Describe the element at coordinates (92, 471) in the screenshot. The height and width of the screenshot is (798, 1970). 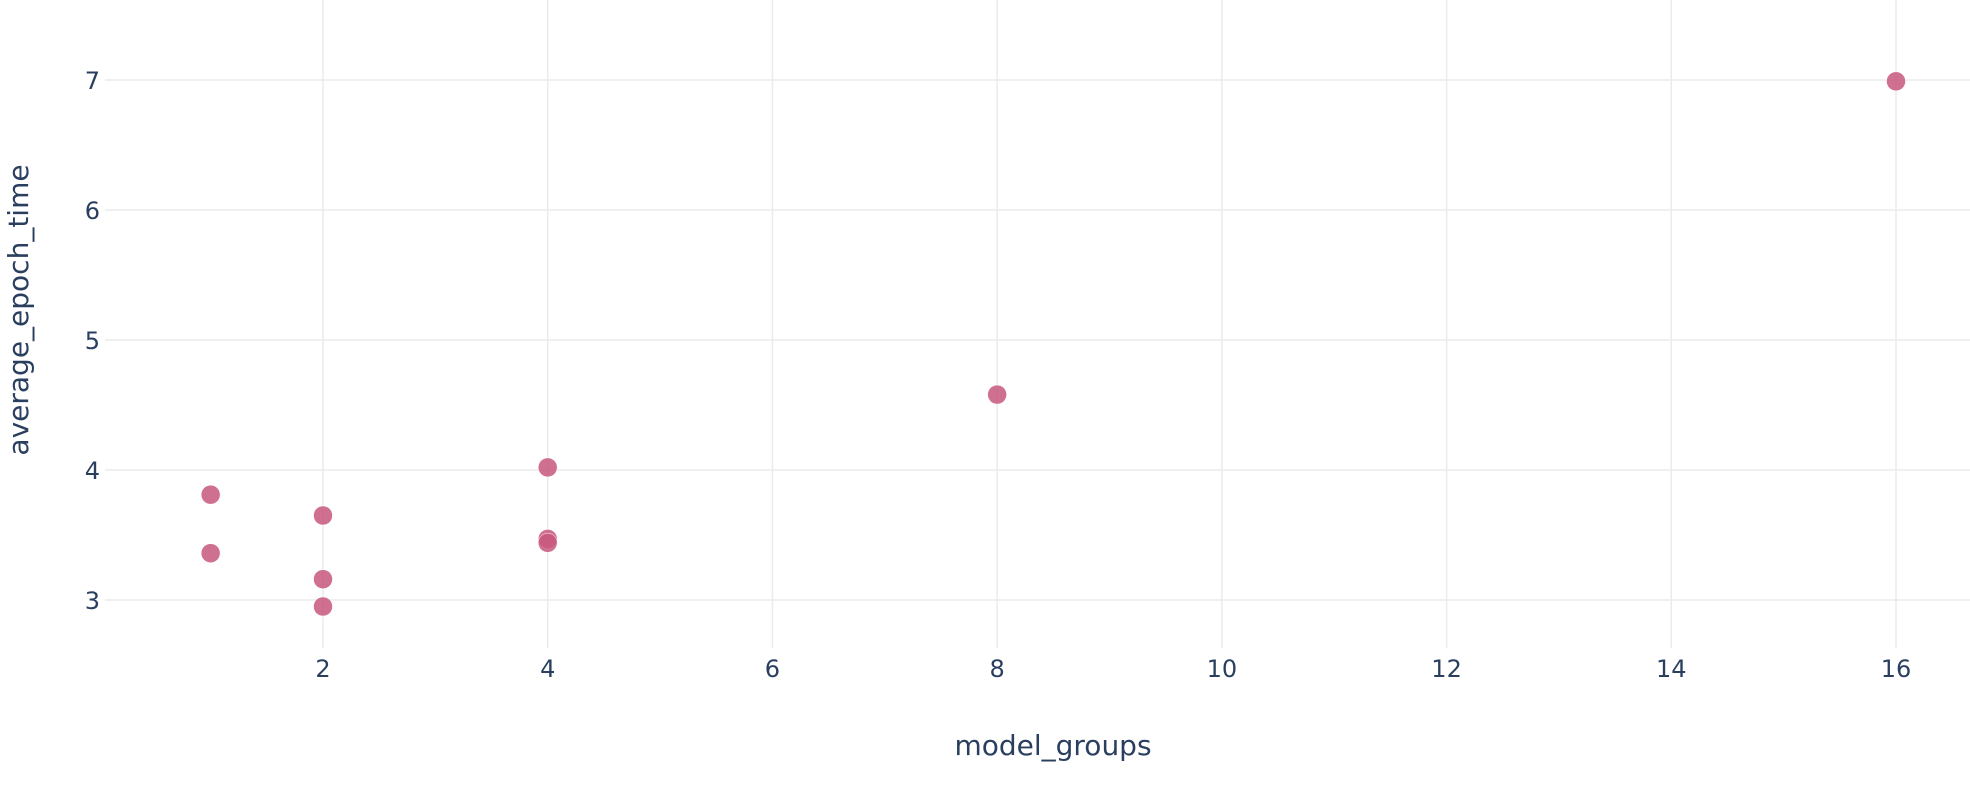
I see `y-tick-label: 4` at that location.